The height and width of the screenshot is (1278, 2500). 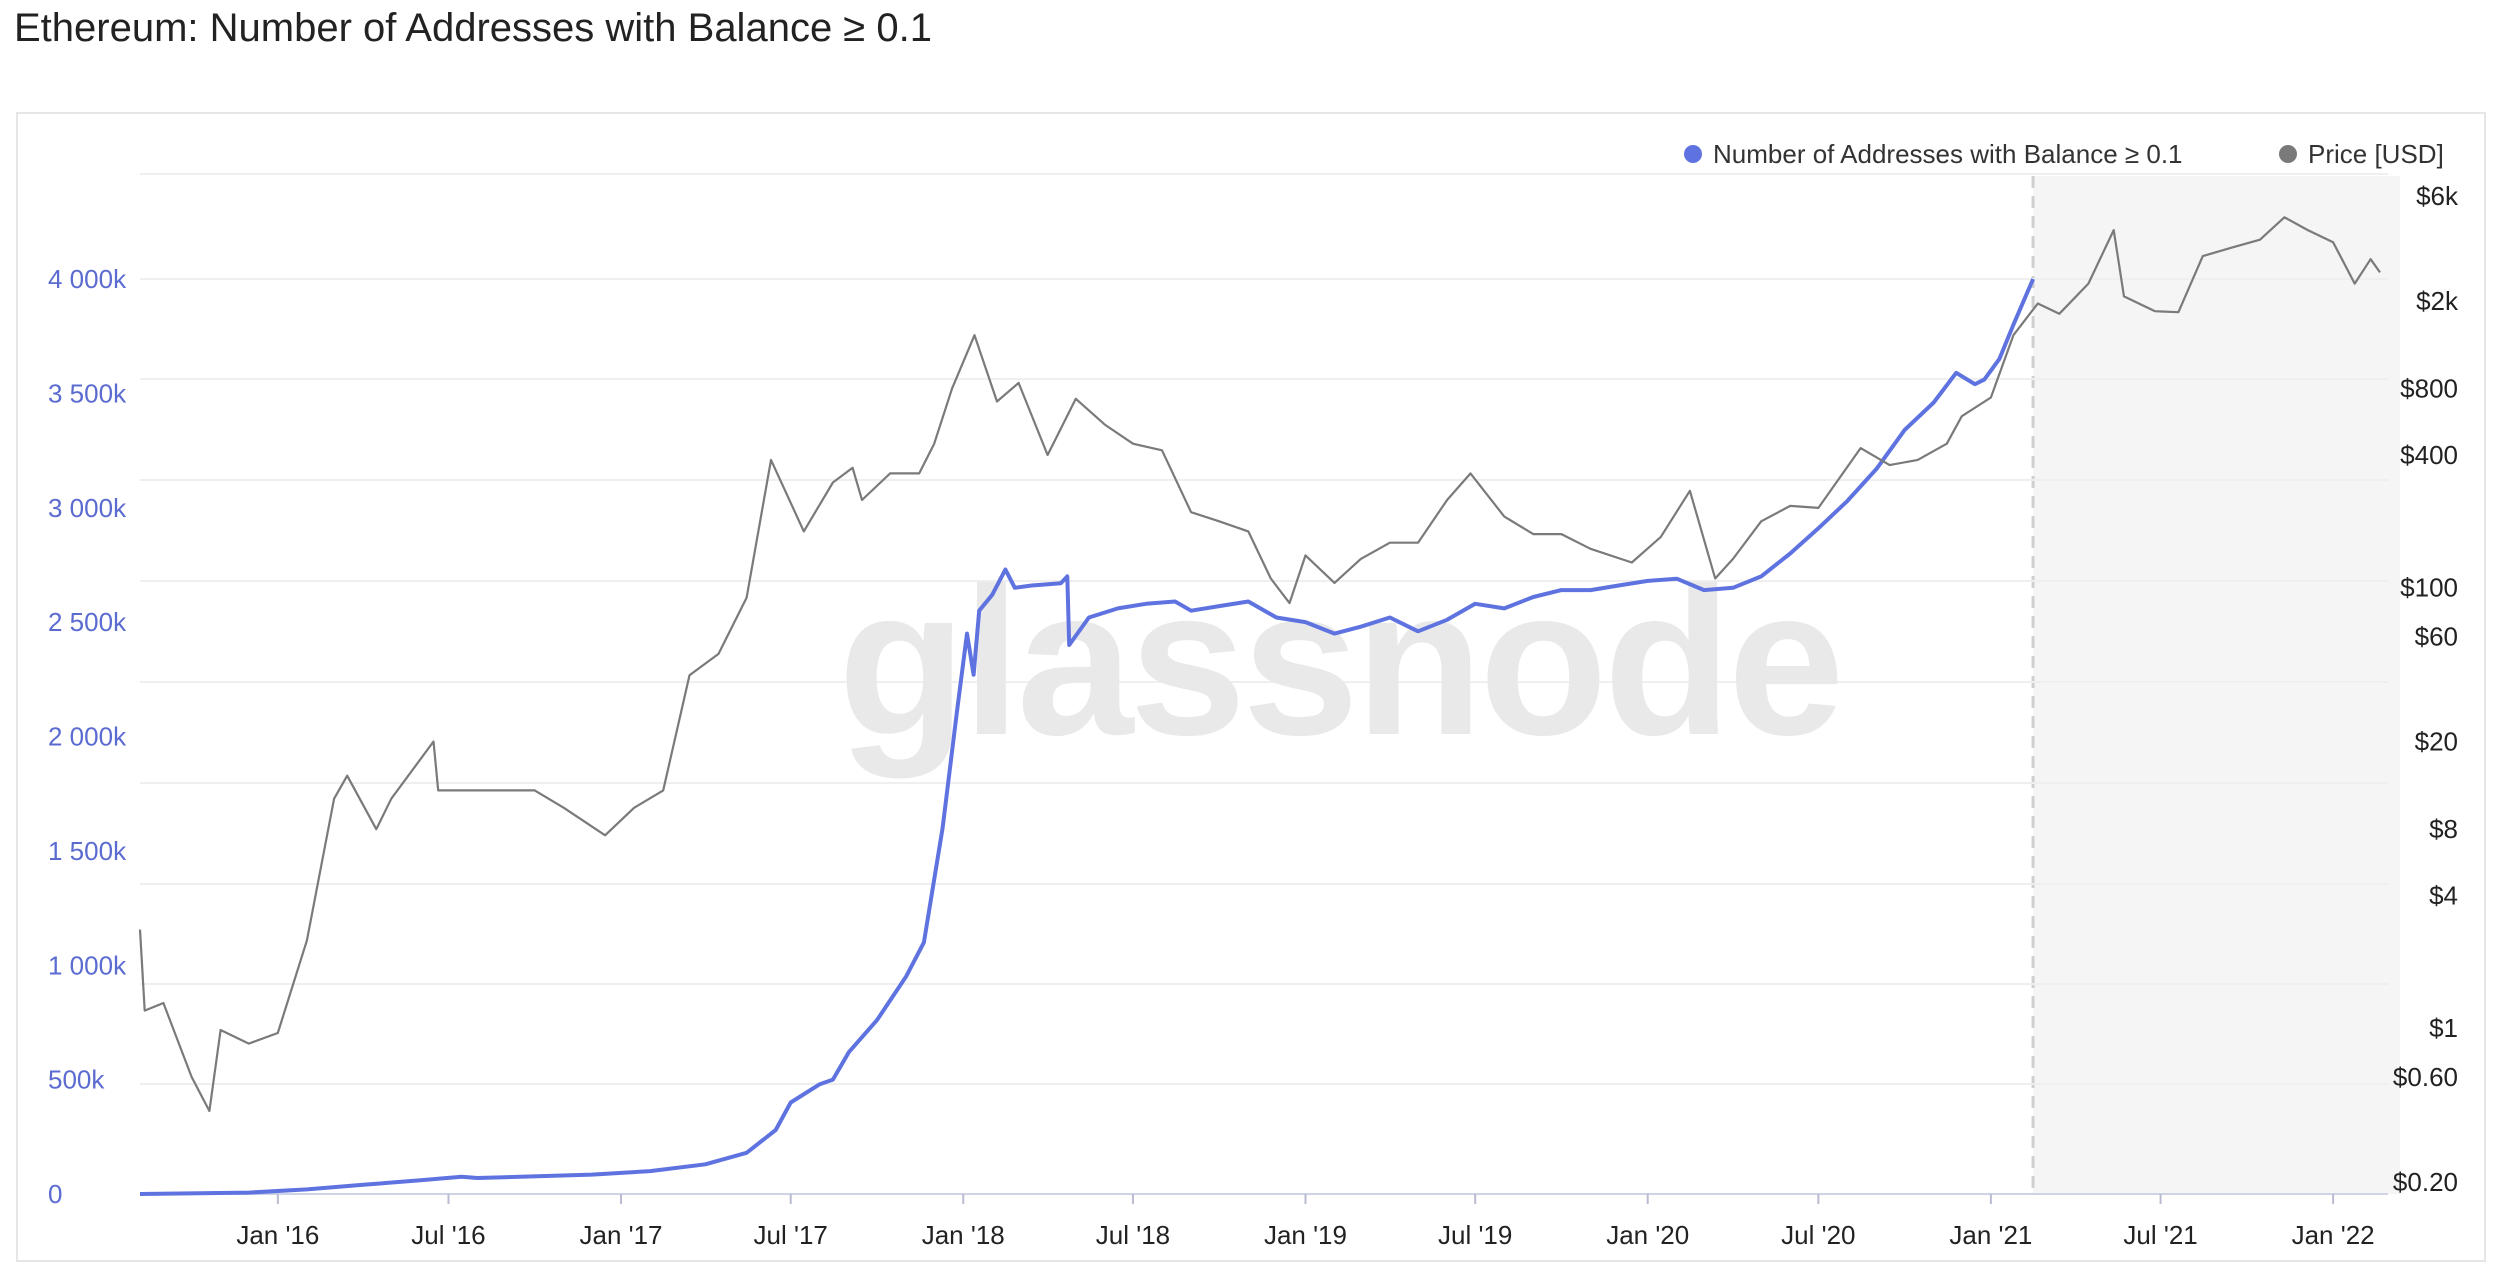 I want to click on x-tick-label: Jul '16, so click(x=448, y=1235).